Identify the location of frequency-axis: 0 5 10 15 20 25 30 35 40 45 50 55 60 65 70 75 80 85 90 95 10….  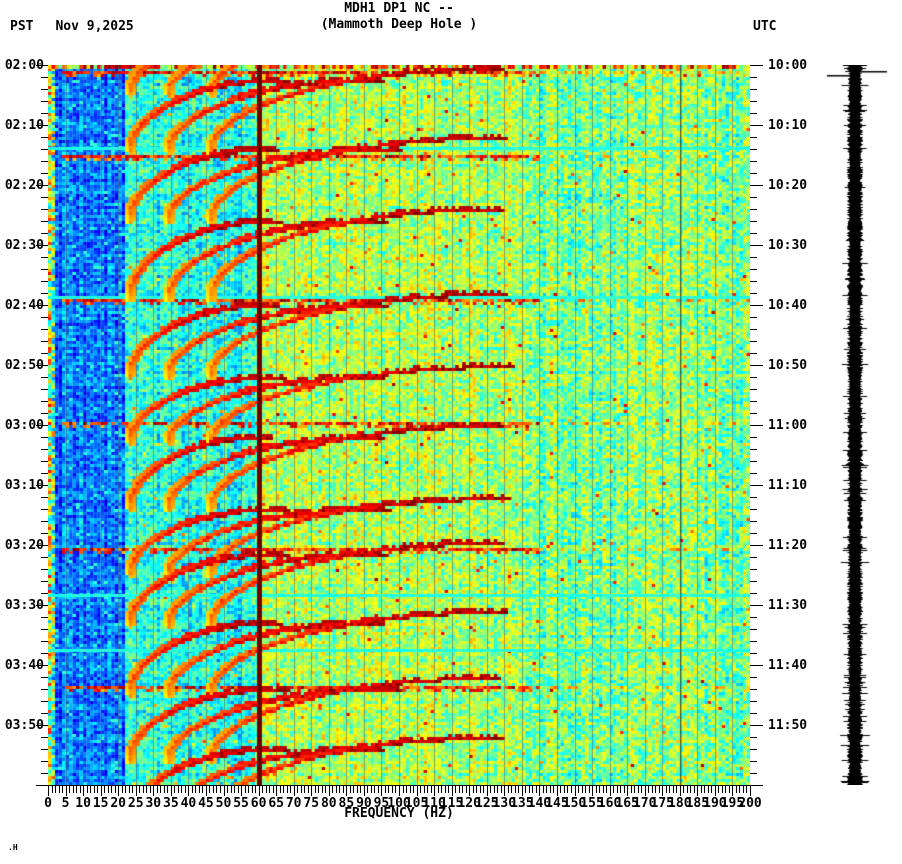
(403, 799).